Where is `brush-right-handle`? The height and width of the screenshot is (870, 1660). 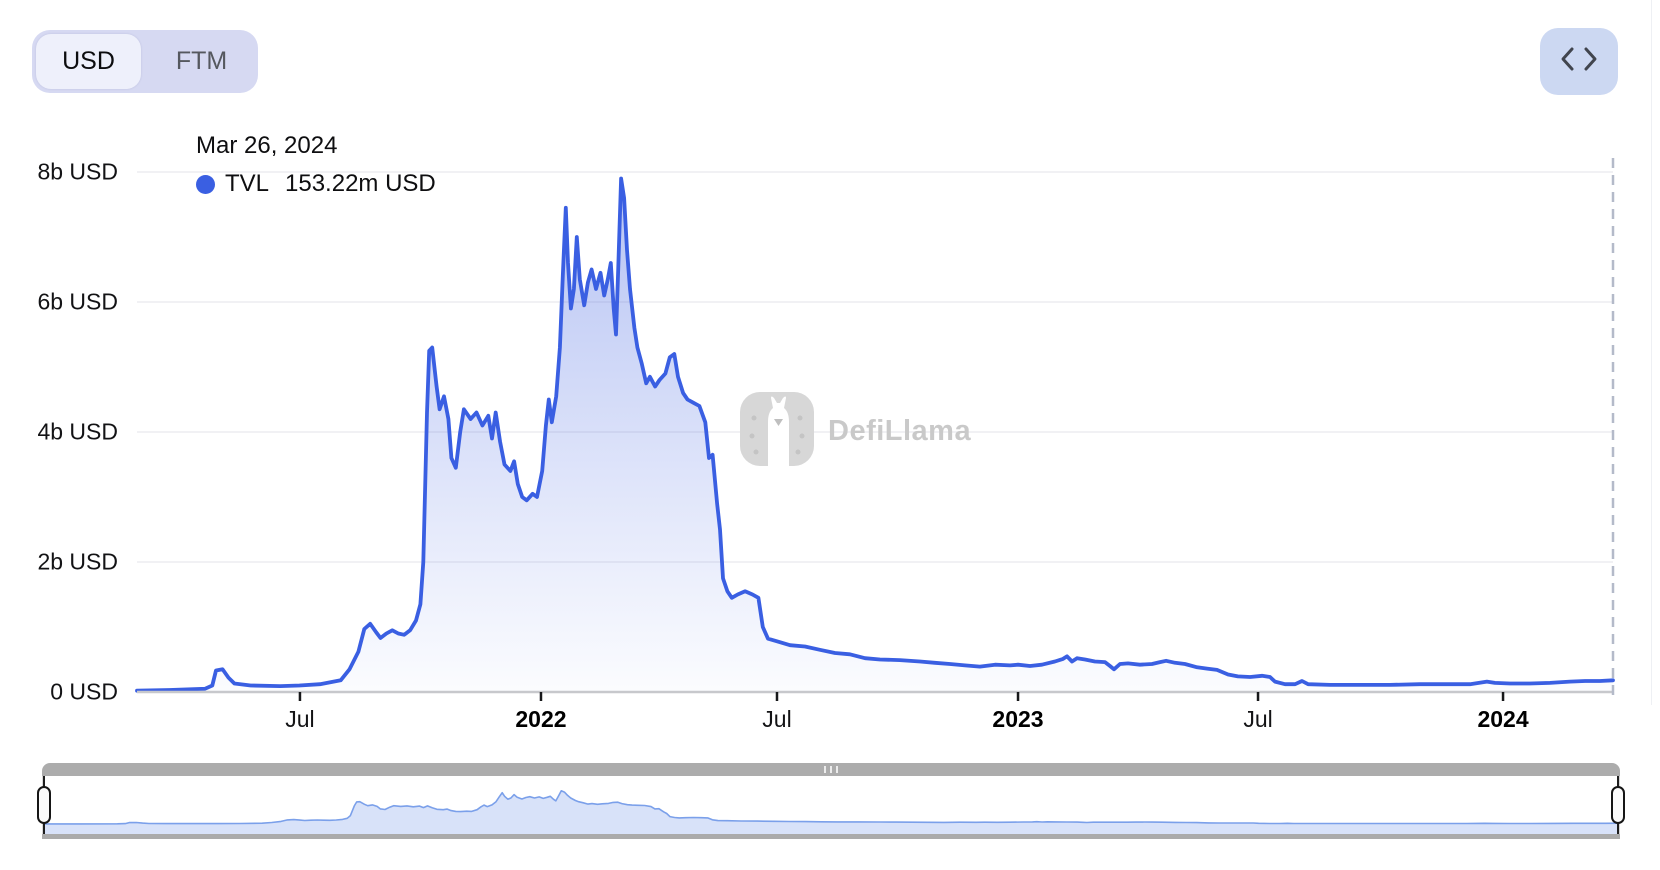
brush-right-handle is located at coordinates (1618, 805).